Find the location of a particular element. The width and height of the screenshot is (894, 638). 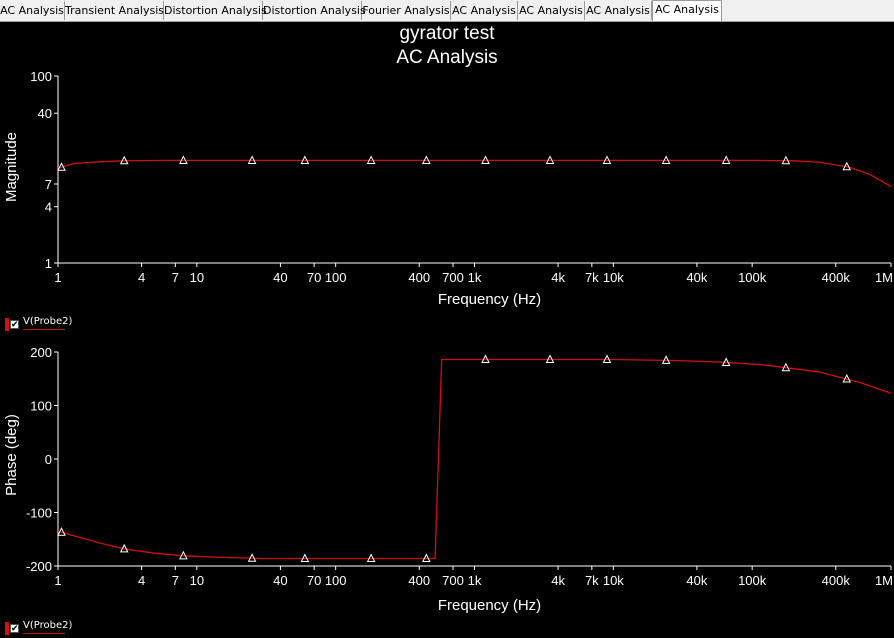

y-tick-label: -200 is located at coordinates (39, 566).